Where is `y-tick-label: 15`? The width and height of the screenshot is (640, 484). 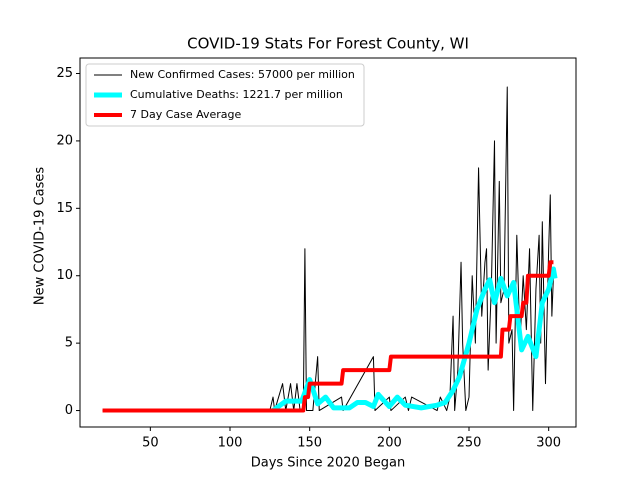 y-tick-label: 15 is located at coordinates (64, 208).